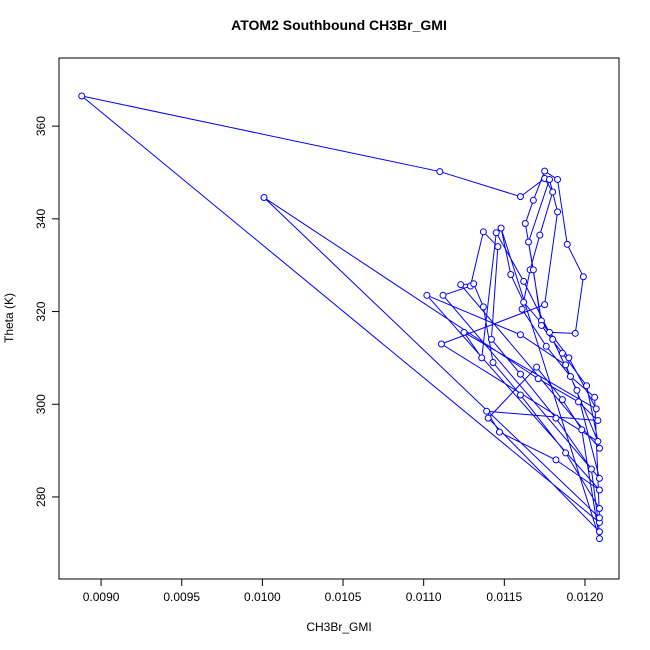 The width and height of the screenshot is (650, 650). Describe the element at coordinates (585, 597) in the screenshot. I see `x-tick-label: 0.0120` at that location.